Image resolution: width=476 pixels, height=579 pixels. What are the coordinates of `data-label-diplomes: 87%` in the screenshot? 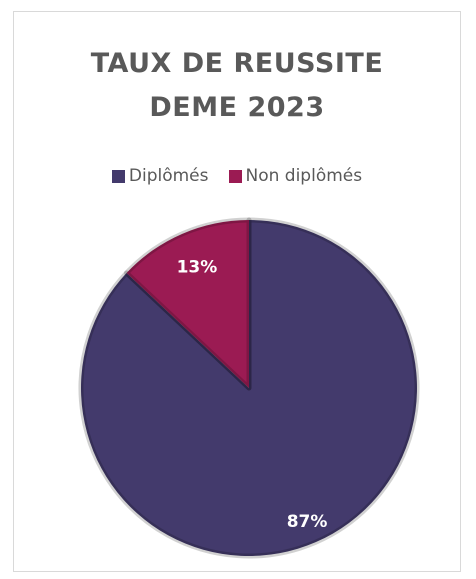 It's located at (307, 522).